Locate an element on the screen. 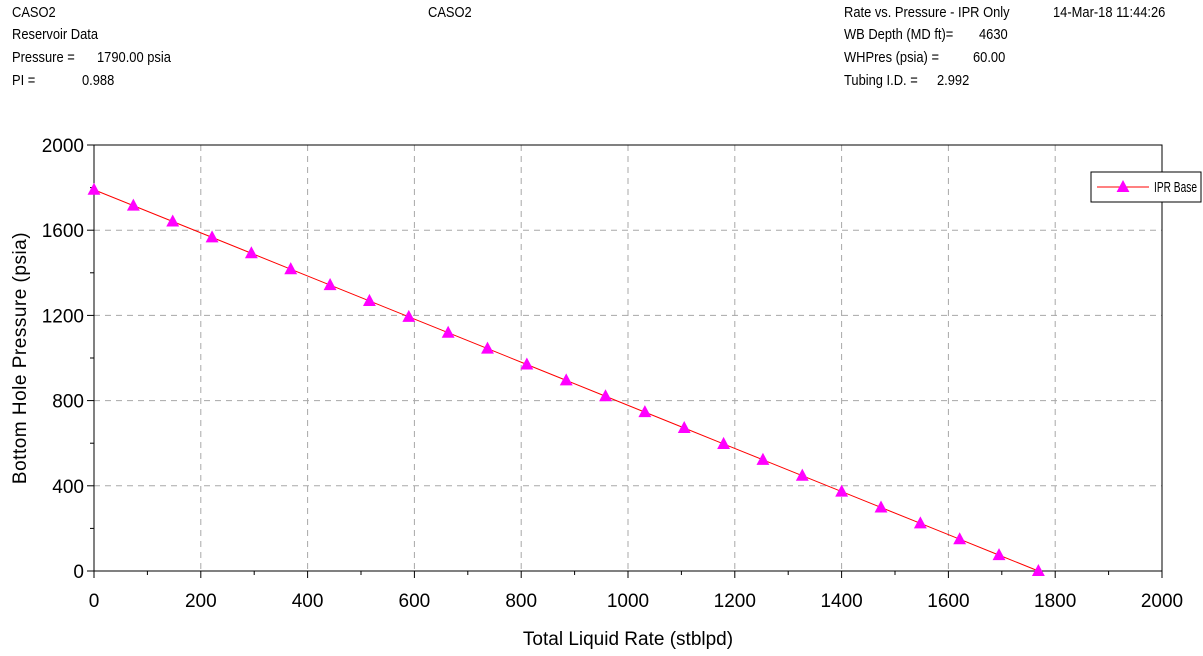  y-tick-label: 800 is located at coordinates (68, 402).